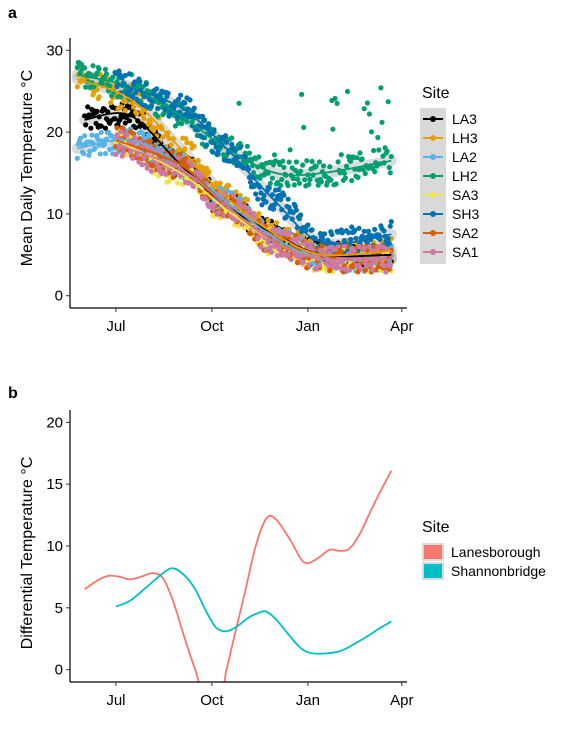  I want to click on series-line-Lanesborough, so click(238, 576).